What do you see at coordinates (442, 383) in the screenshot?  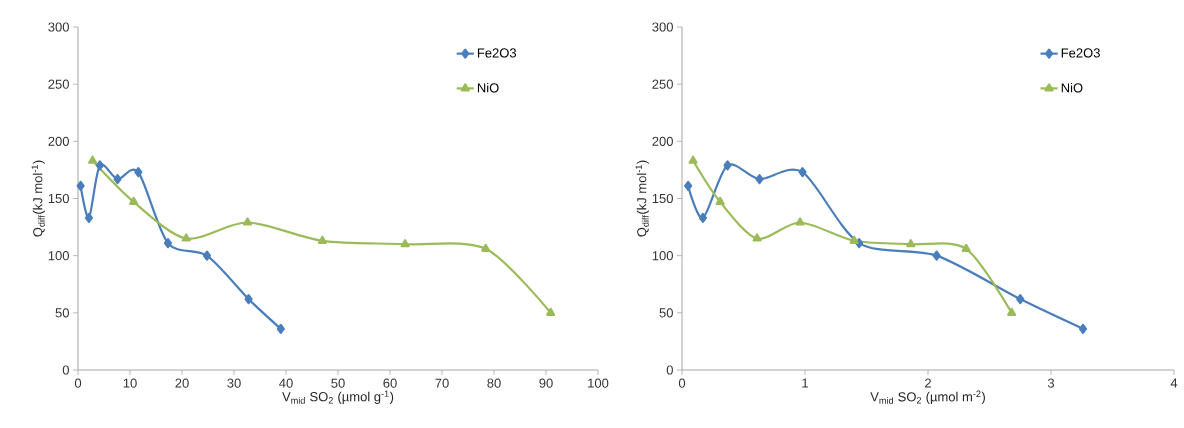 I see `x-tick-label: 70` at bounding box center [442, 383].